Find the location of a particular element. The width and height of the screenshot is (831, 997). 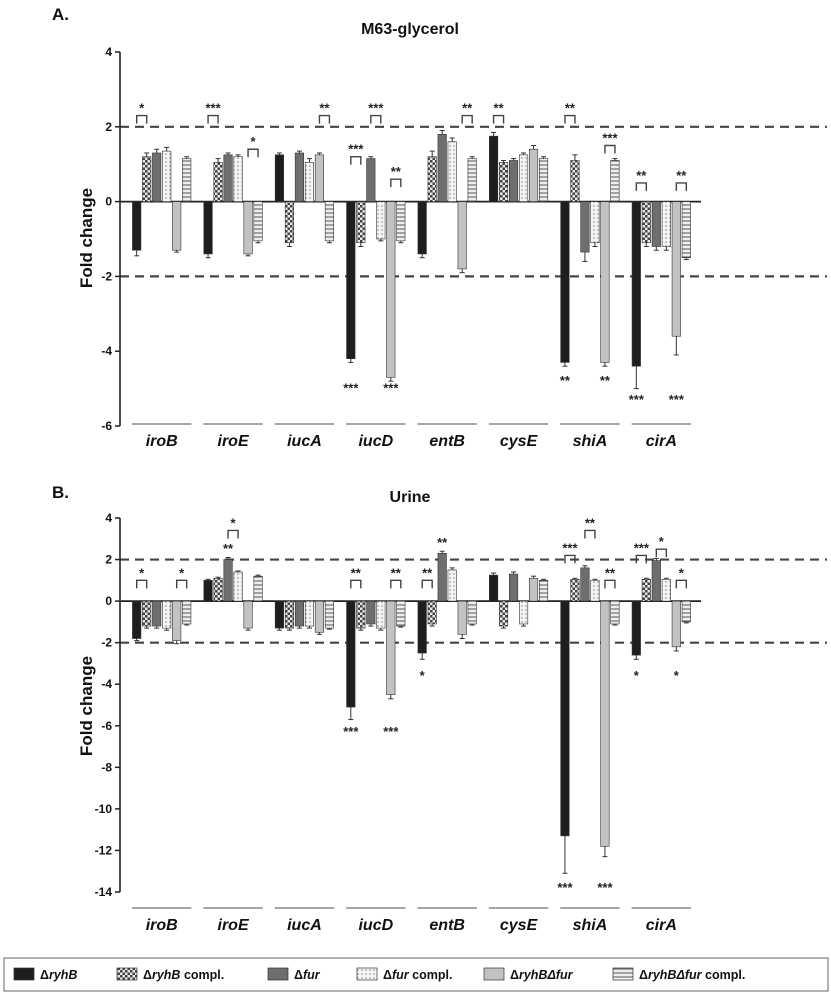

legend-item-2: Δfur is located at coordinates (294, 974).